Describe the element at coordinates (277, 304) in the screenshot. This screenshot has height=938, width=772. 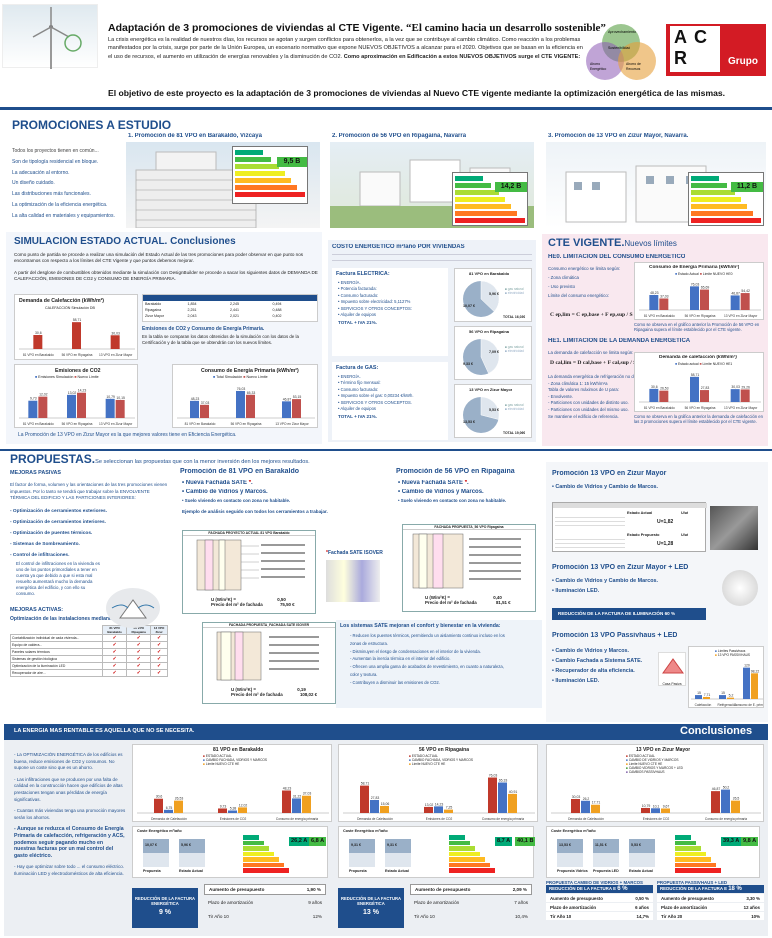
I see `table-cell: 0,494` at that location.